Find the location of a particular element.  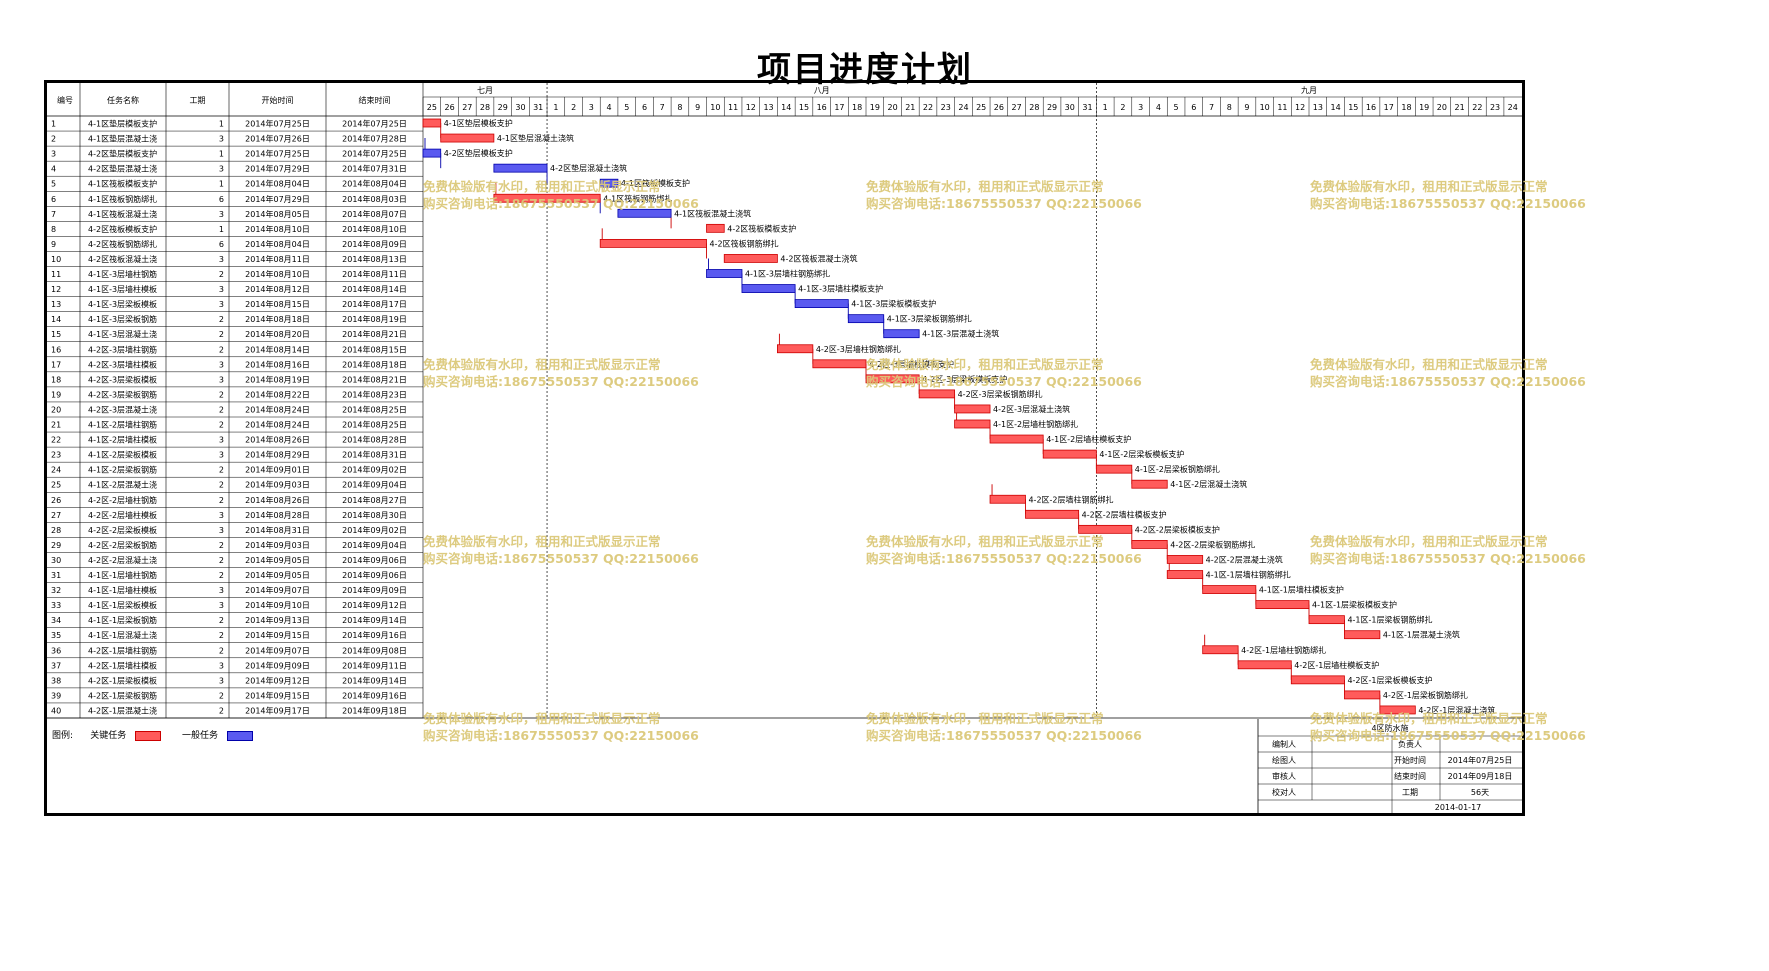

day-label: 12 is located at coordinates (751, 107).